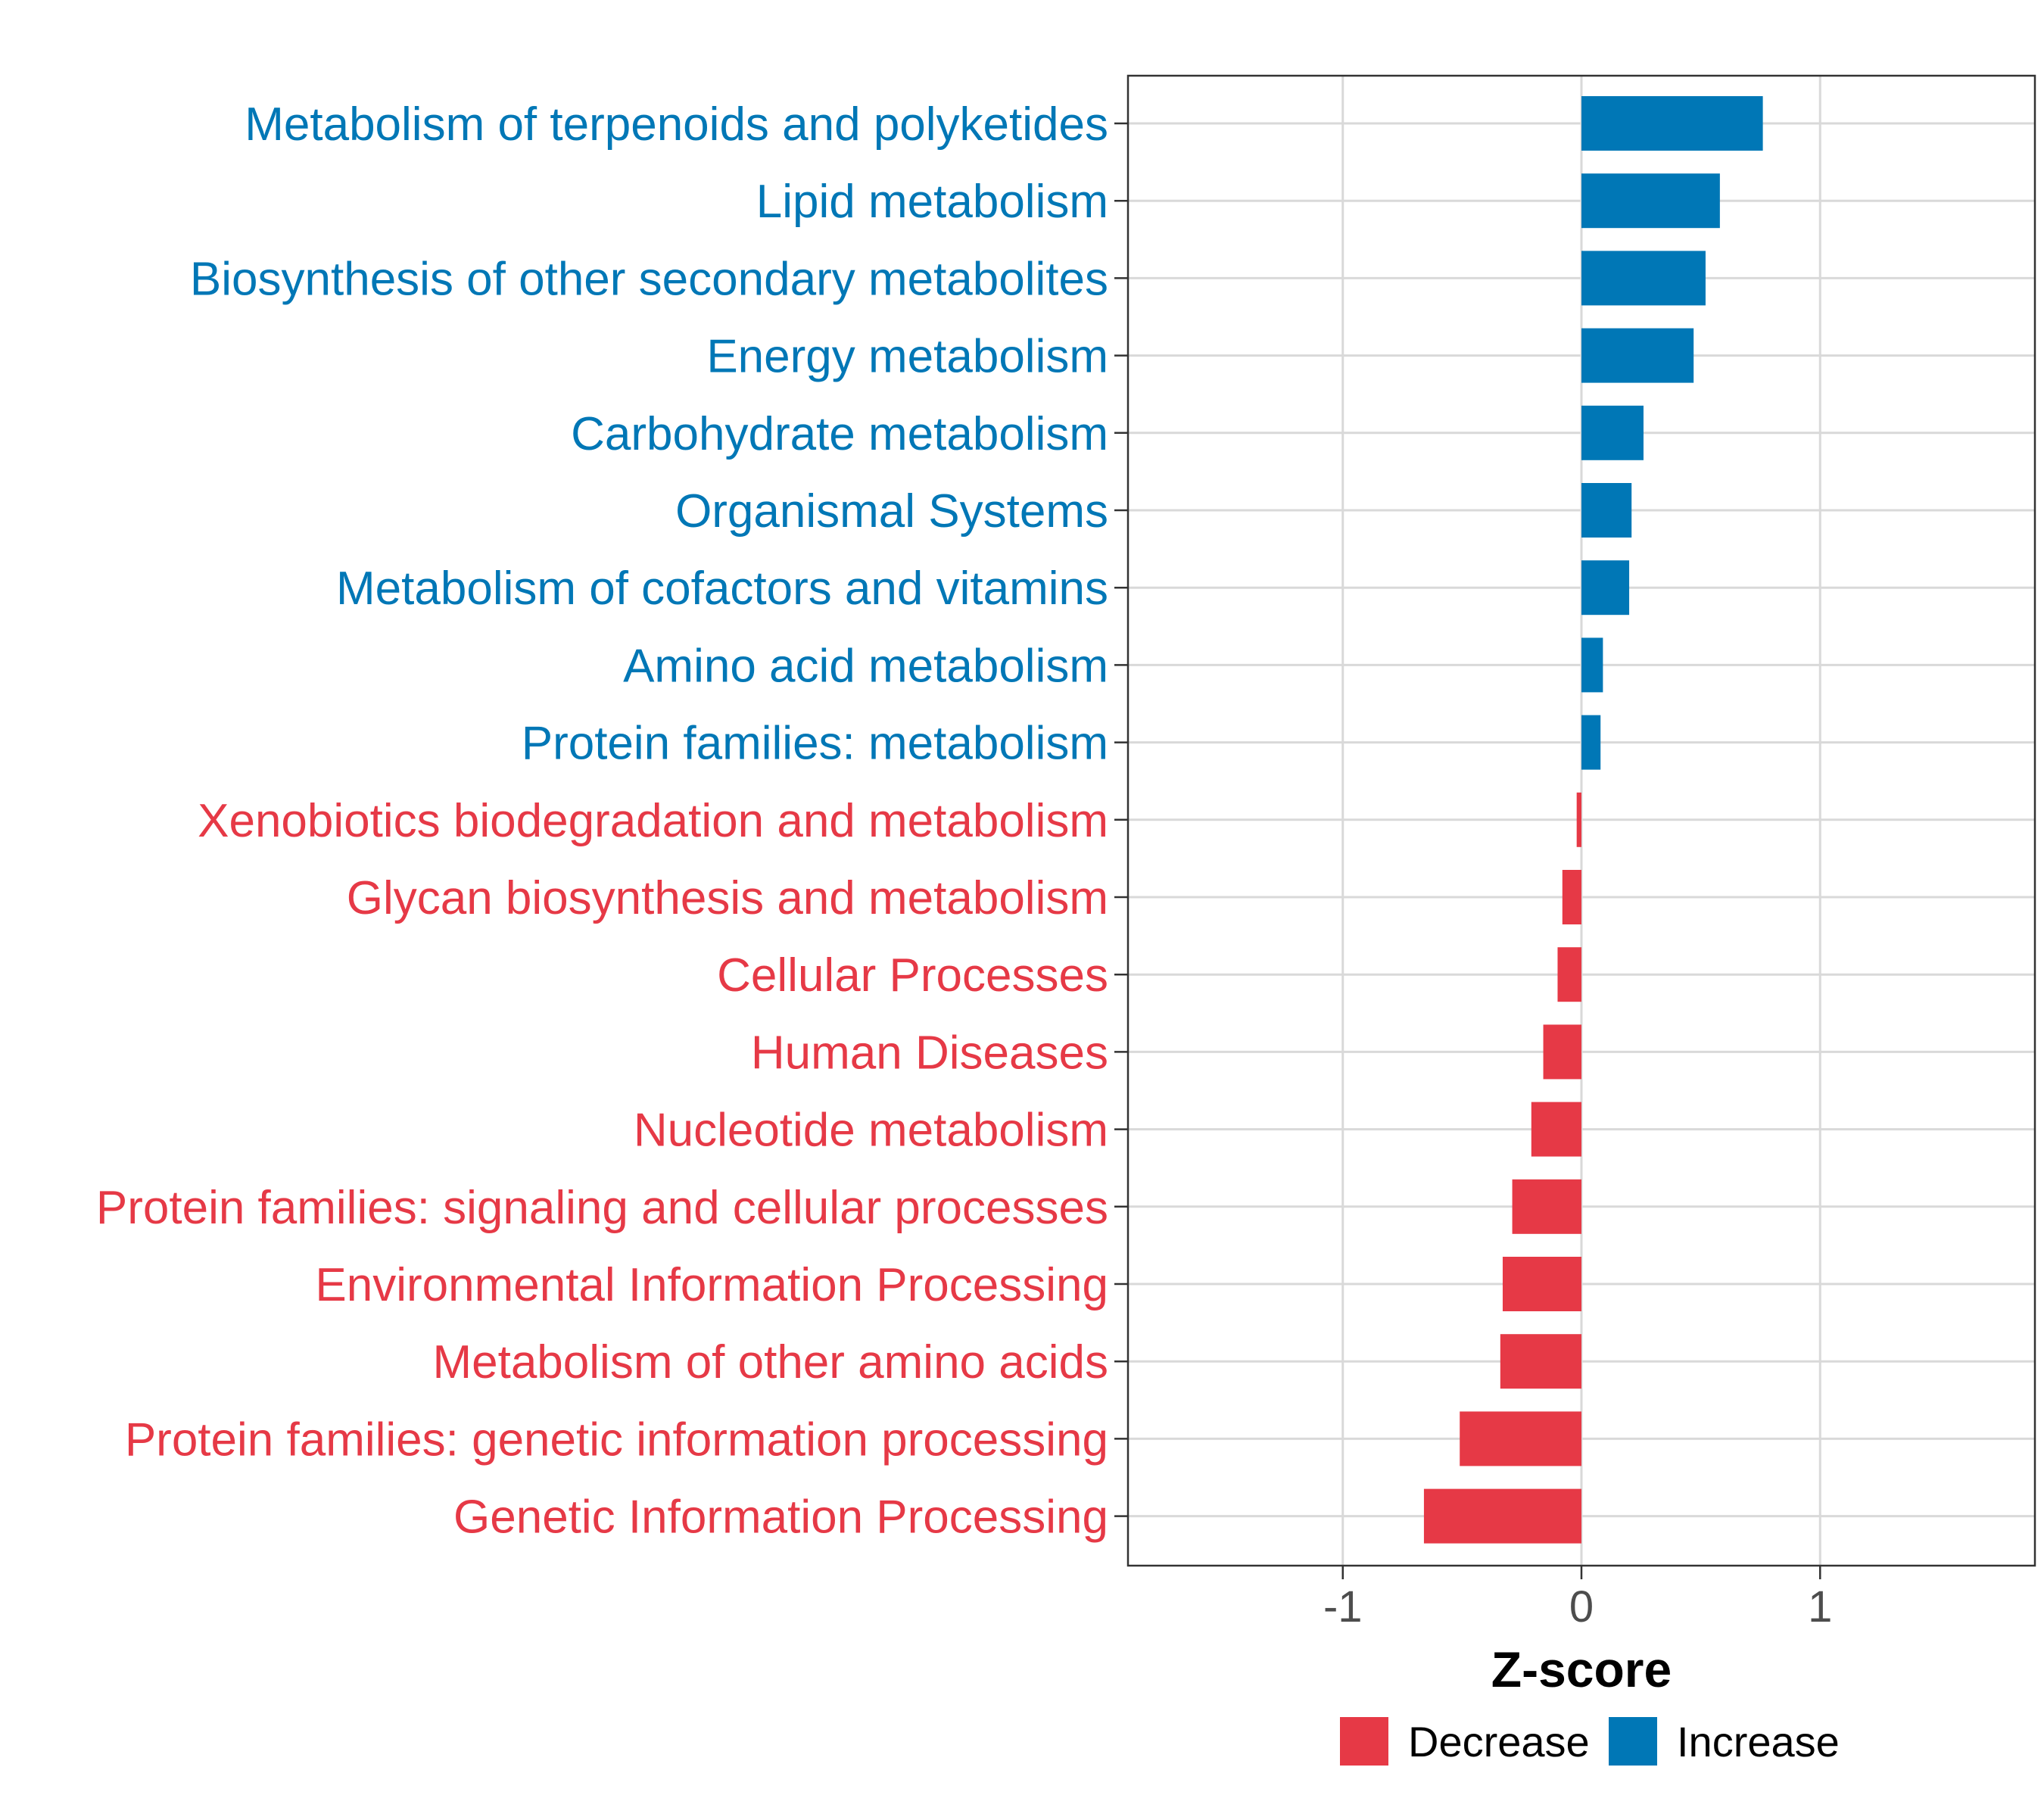  What do you see at coordinates (1581, 1607) in the screenshot?
I see `x-tick-label: 0` at bounding box center [1581, 1607].